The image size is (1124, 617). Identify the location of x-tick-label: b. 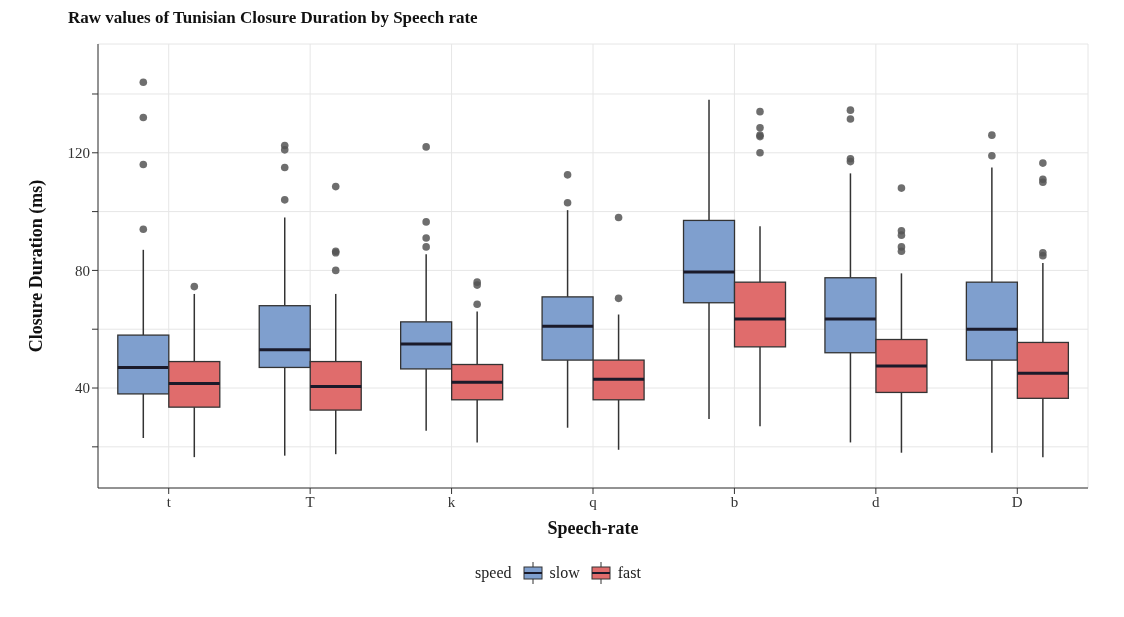
(734, 501).